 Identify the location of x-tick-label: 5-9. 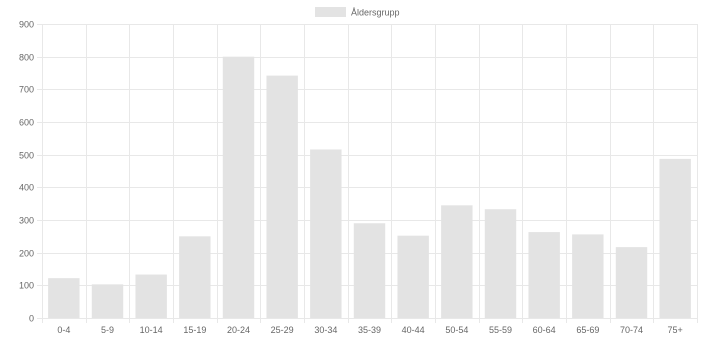
(107, 330).